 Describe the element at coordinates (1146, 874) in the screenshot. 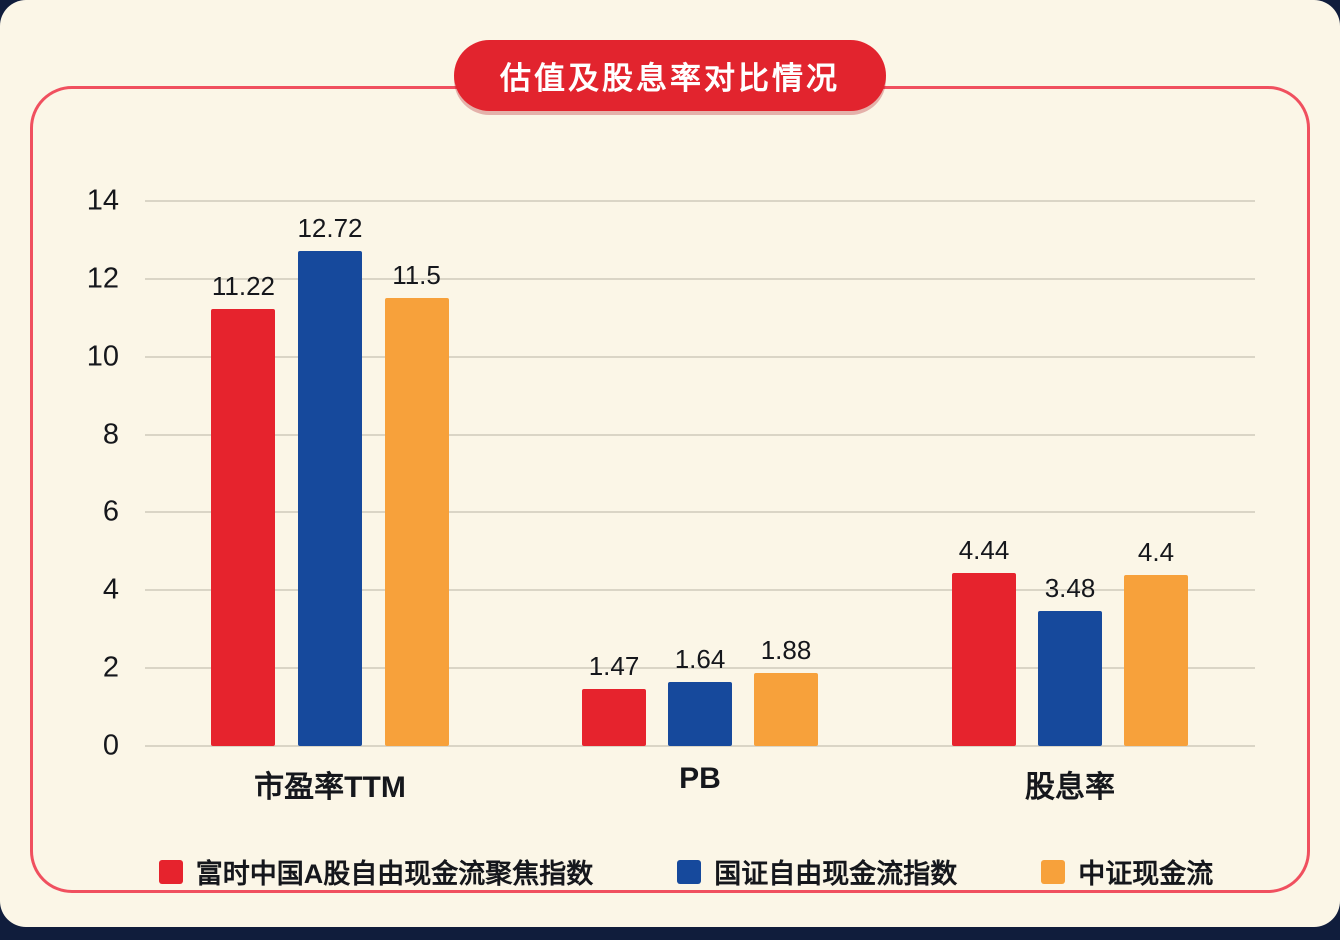

I see `legend-label: 中证现金流` at that location.